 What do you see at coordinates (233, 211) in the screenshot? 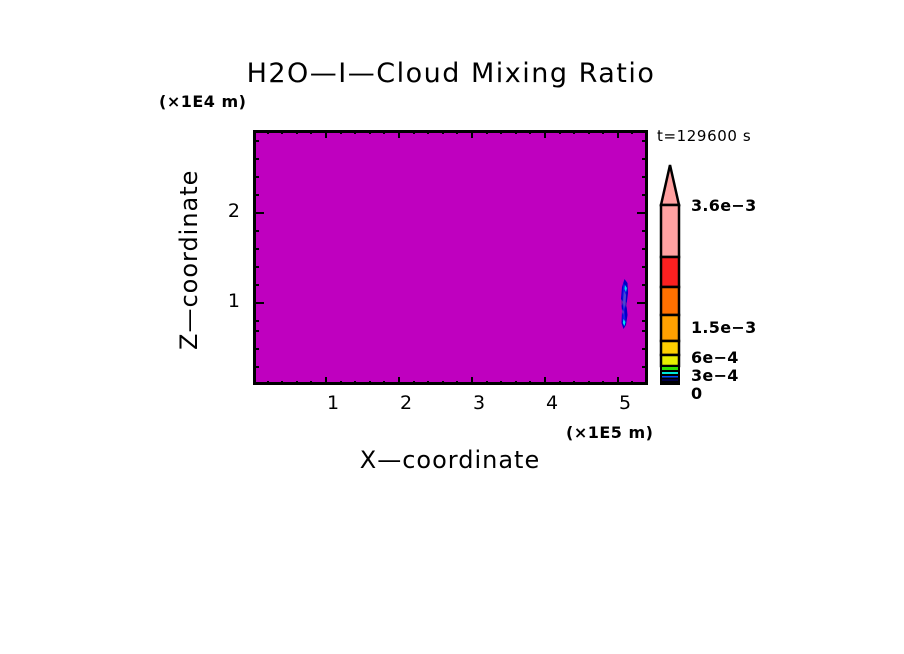
I see `y-tick-label: 2` at bounding box center [233, 211].